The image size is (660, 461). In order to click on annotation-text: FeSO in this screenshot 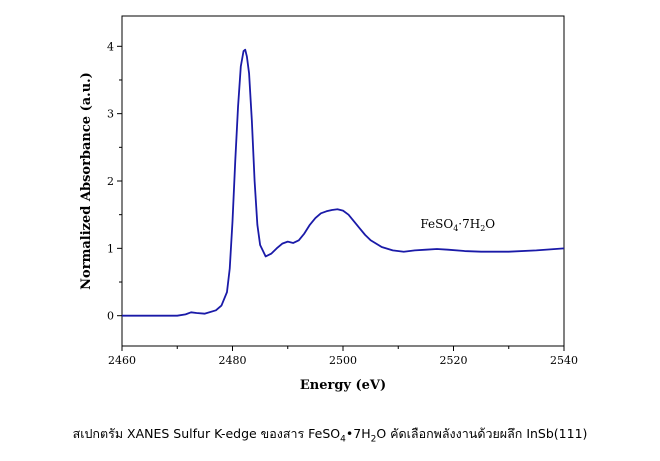, I will do `click(436, 224)`.